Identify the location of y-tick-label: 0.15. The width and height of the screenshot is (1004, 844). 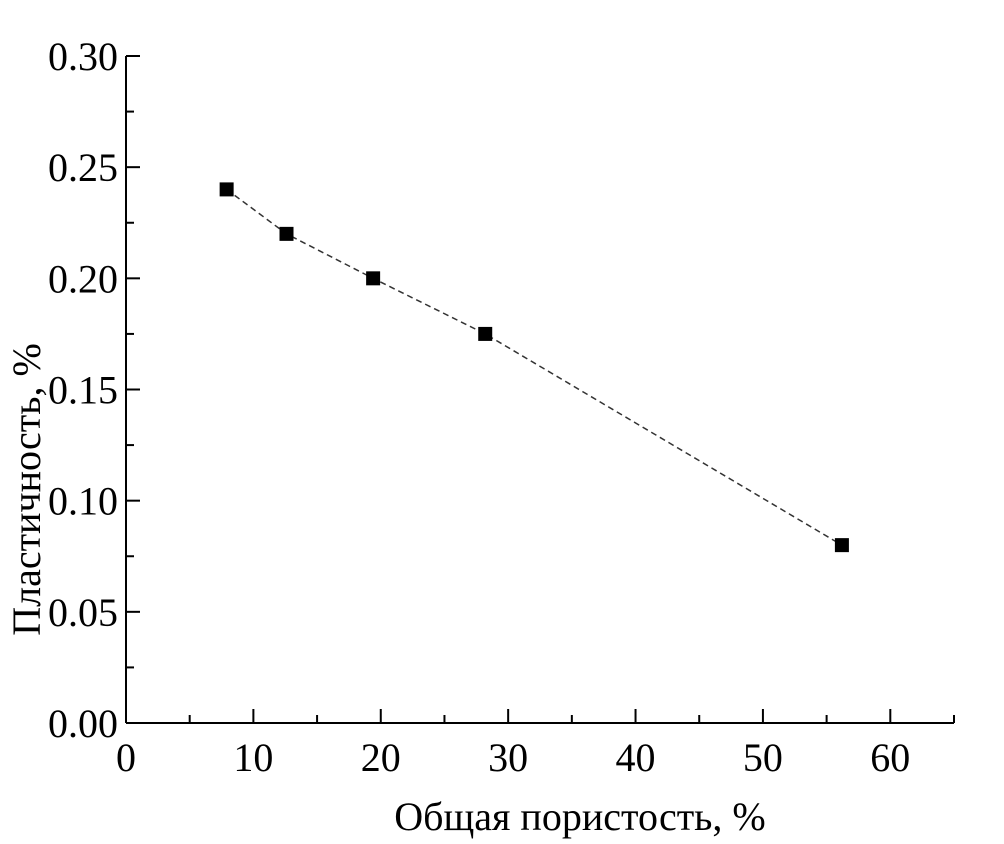
(83, 390).